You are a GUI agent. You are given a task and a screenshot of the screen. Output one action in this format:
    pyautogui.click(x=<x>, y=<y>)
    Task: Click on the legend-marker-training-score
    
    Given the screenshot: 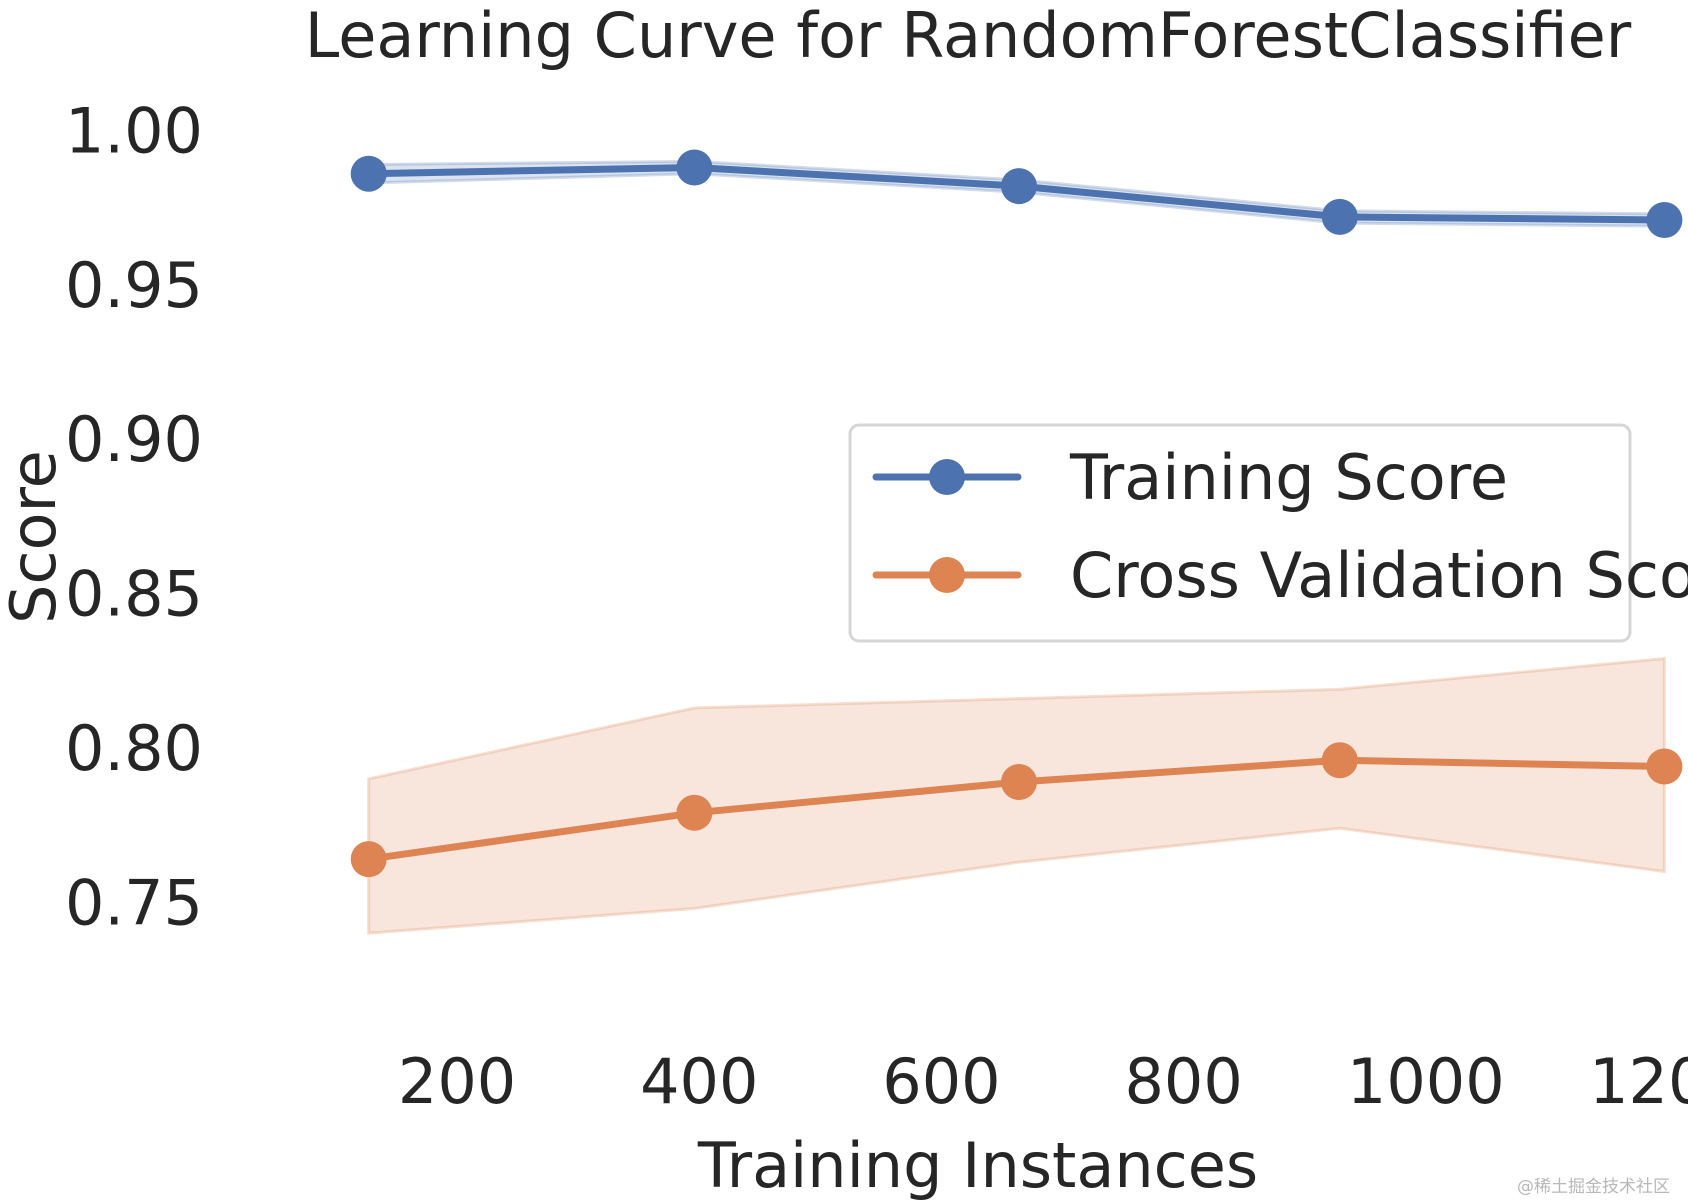 What is the action you would take?
    pyautogui.click(x=947, y=477)
    